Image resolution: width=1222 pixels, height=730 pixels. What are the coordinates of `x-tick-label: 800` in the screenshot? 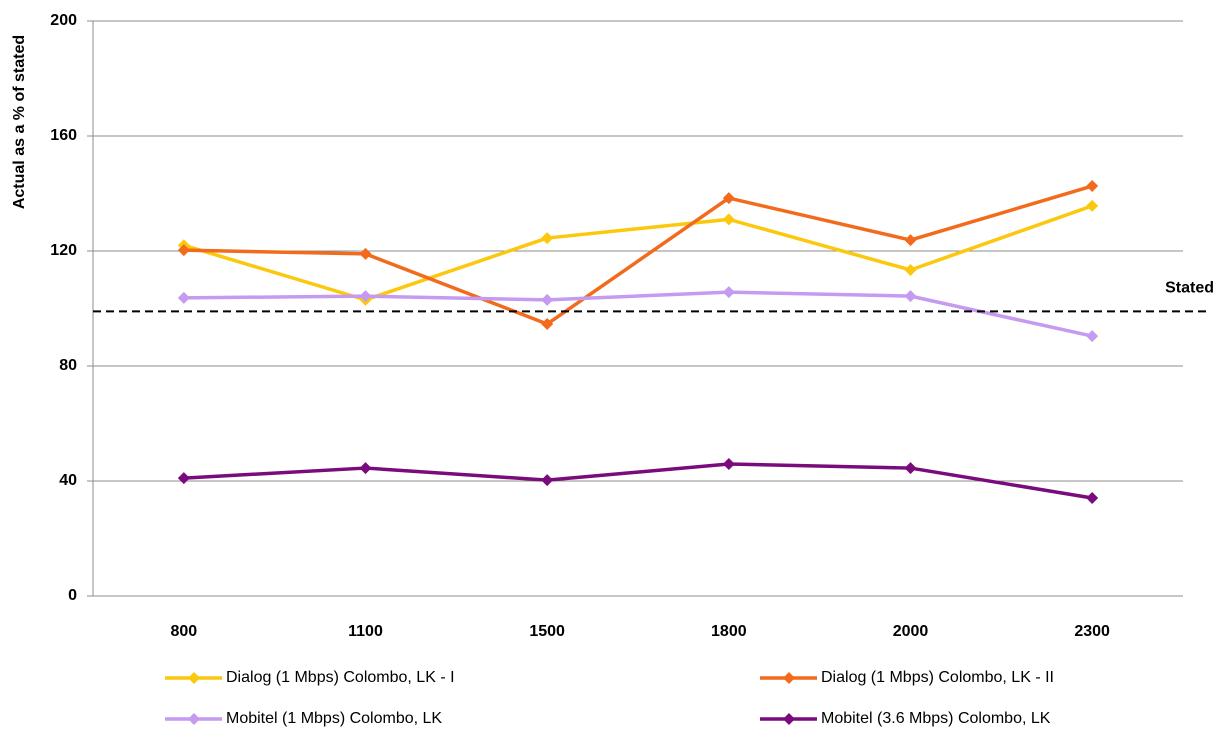 It's located at (183, 631).